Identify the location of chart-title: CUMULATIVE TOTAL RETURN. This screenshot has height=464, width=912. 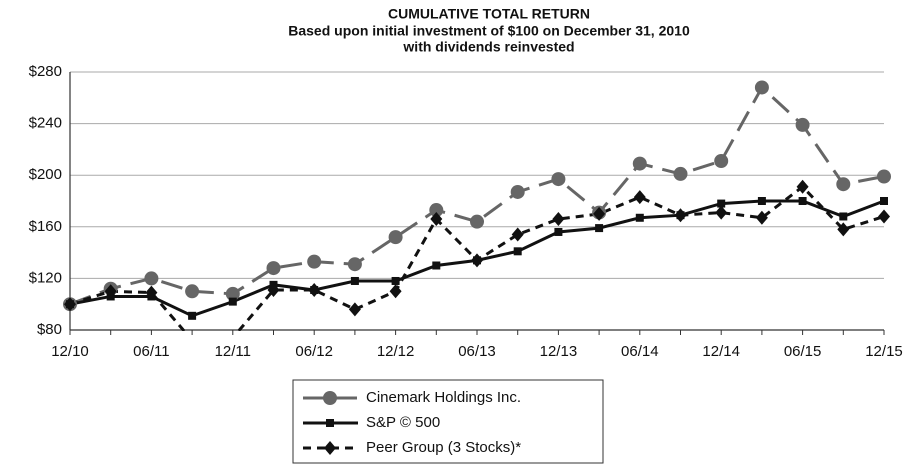
(489, 14).